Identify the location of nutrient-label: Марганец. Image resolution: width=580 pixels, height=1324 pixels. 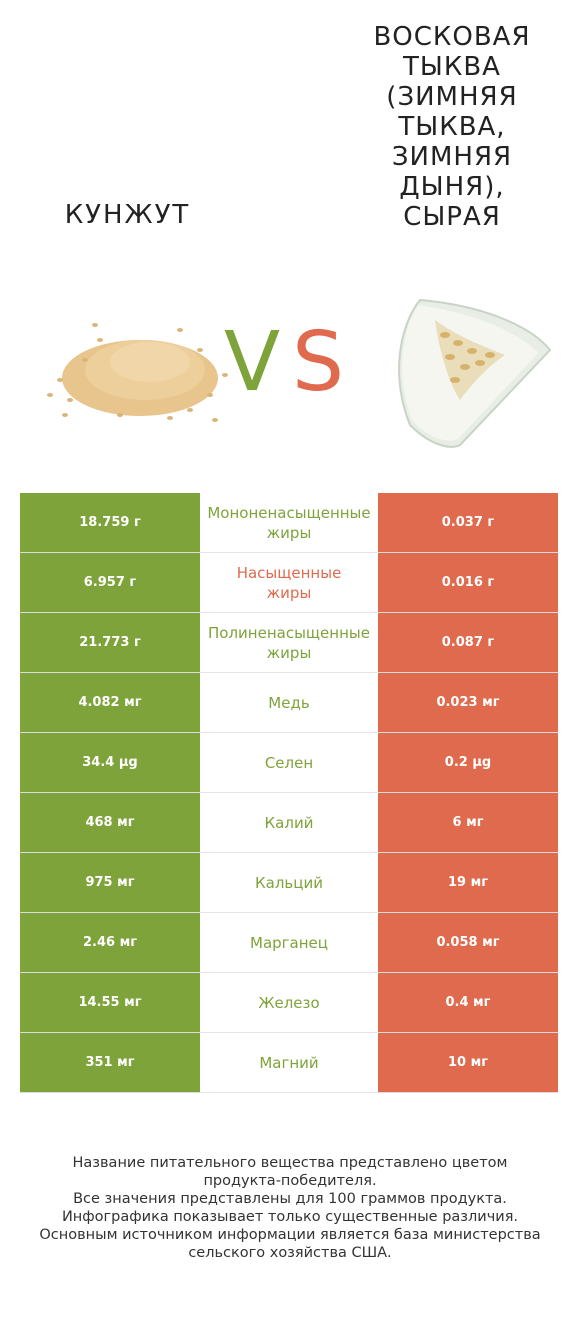
(289, 943).